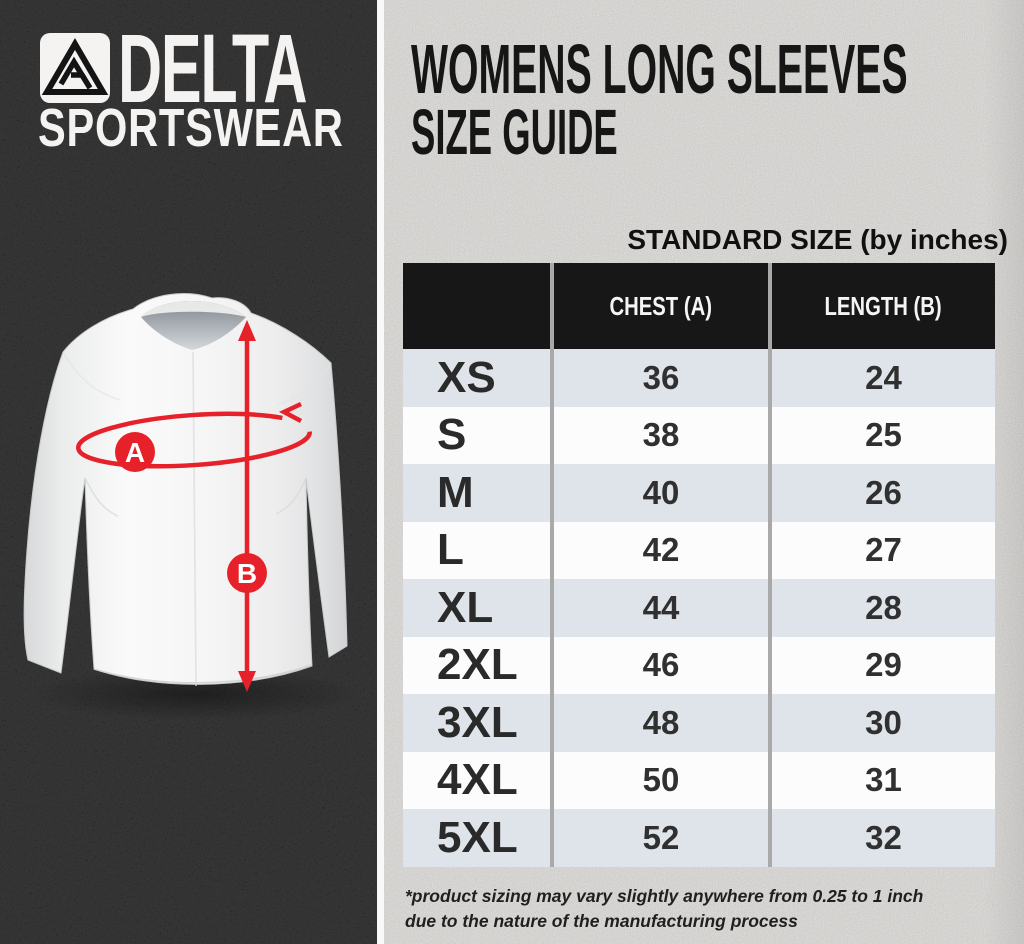 The image size is (1024, 944). What do you see at coordinates (817, 239) in the screenshot?
I see `size-chart-heading: STANDARD SIZE (by inches)` at bounding box center [817, 239].